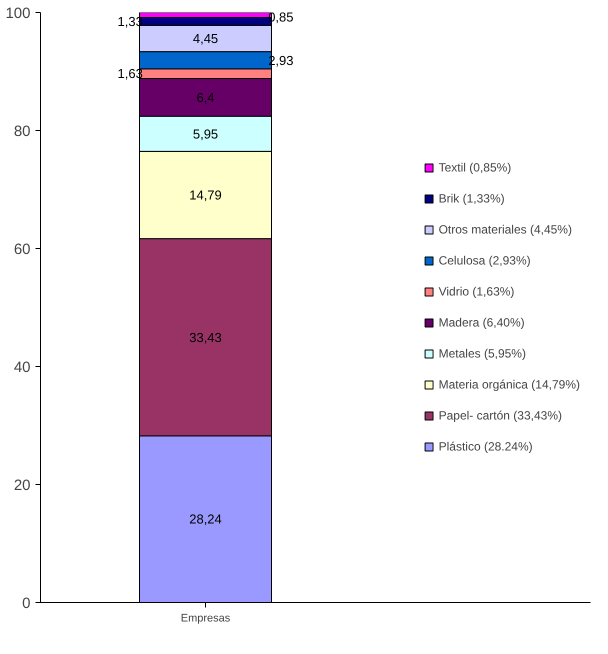 This screenshot has height=654, width=608. I want to click on data-label: 33,43, so click(205, 337).